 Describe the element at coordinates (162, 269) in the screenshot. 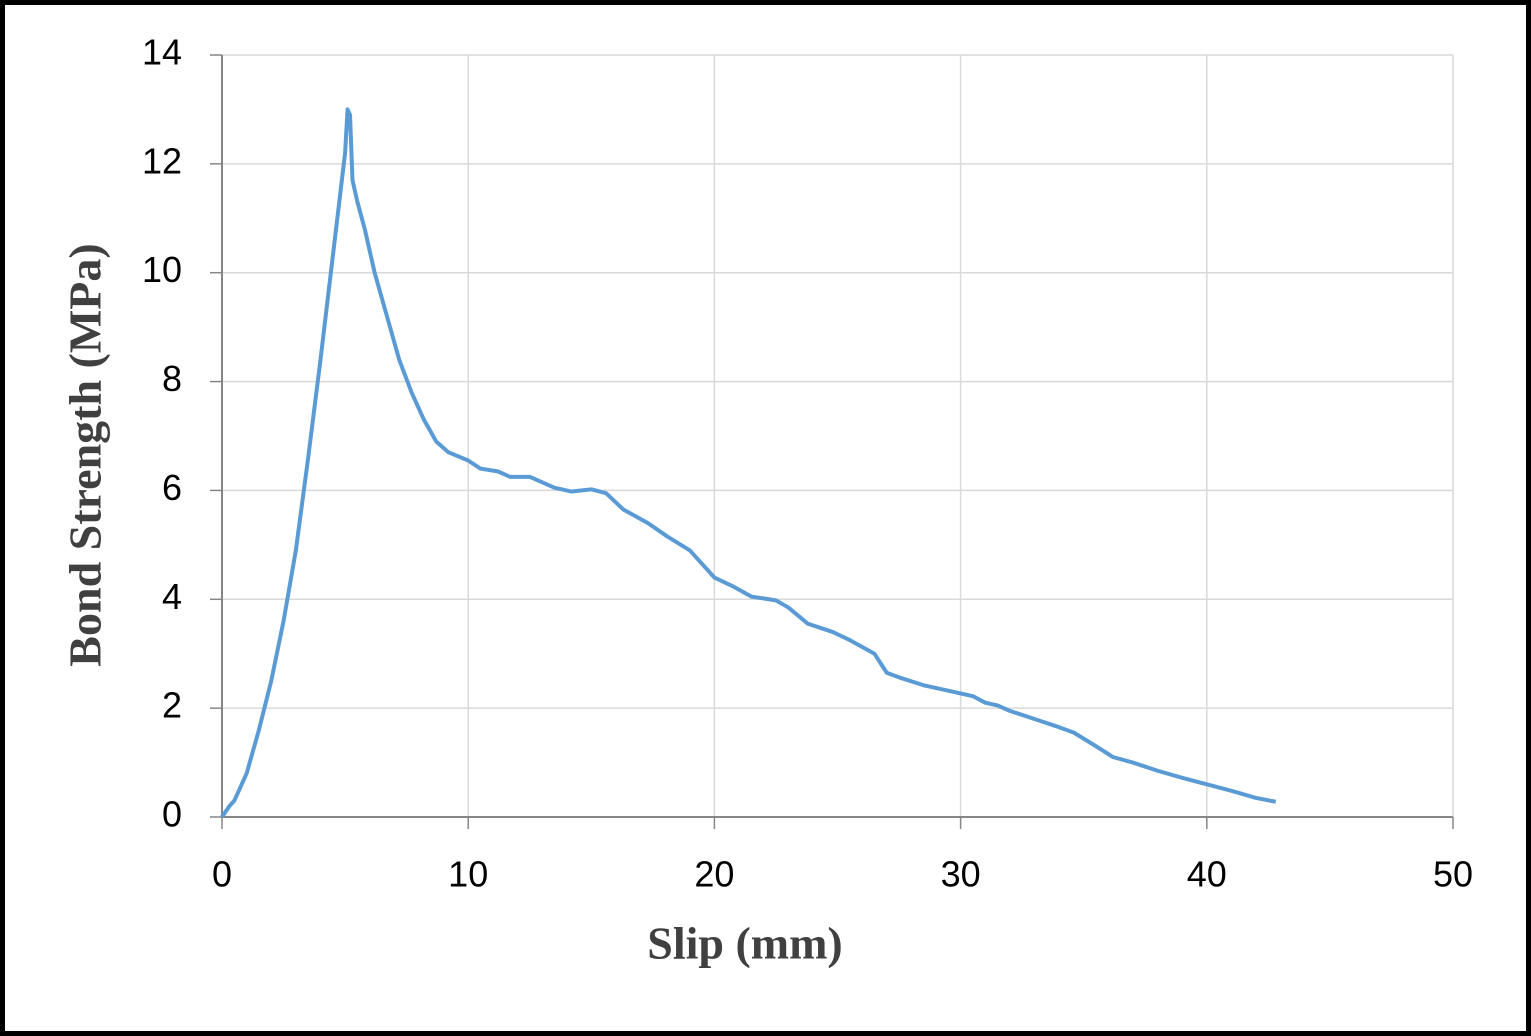

I see `y-tick-label: 10` at that location.